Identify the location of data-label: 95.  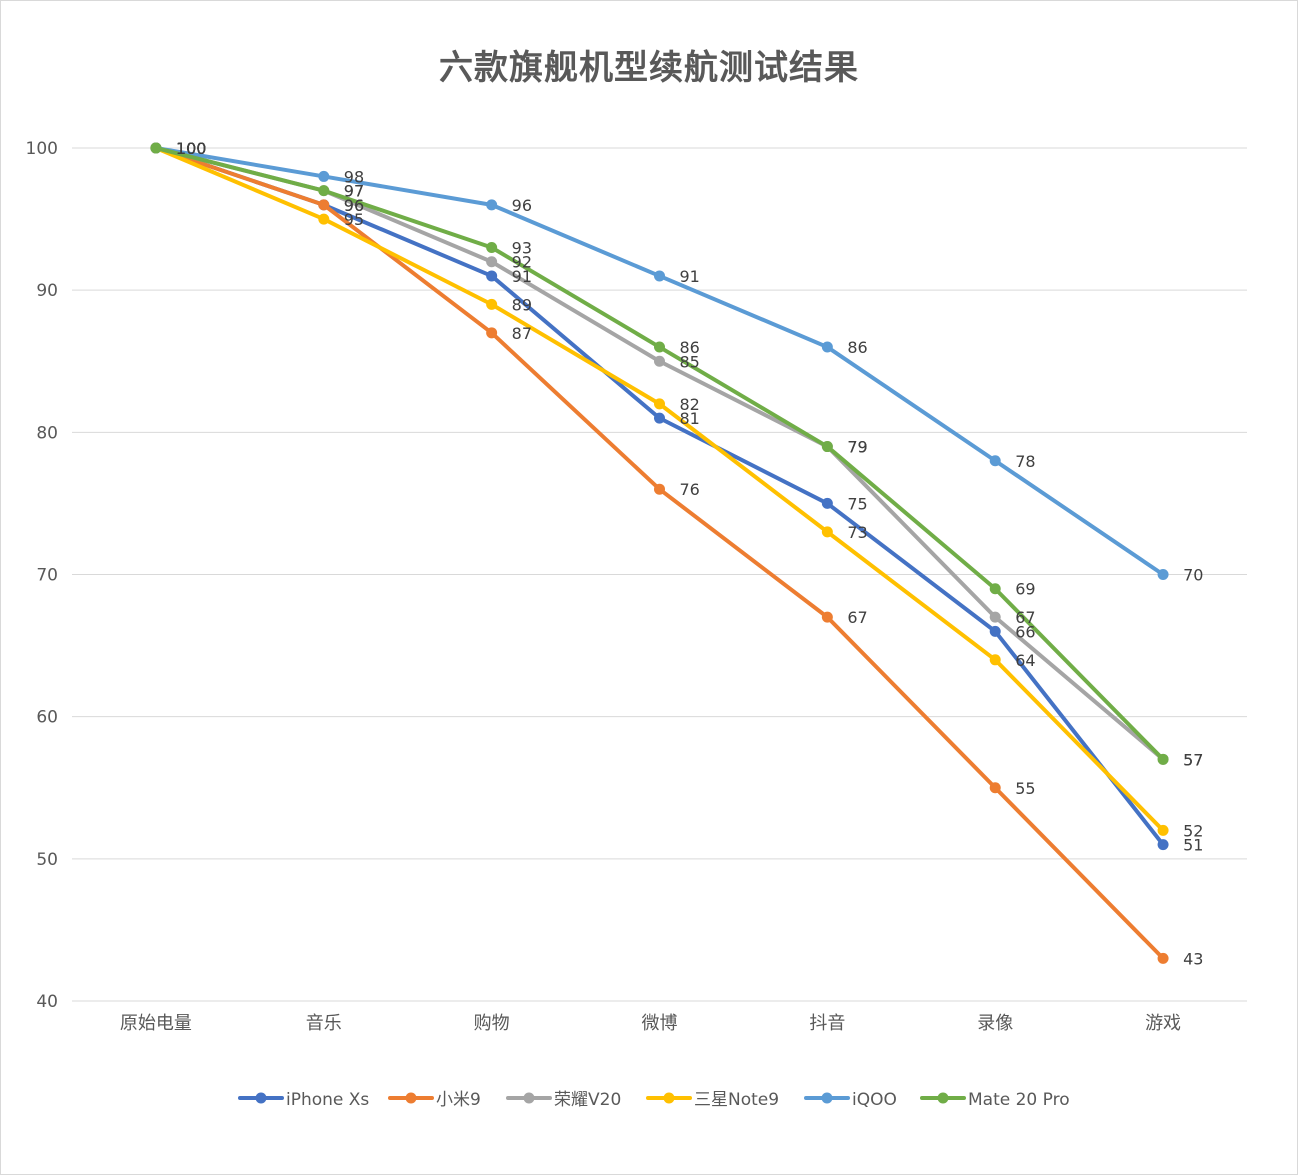
(354, 219).